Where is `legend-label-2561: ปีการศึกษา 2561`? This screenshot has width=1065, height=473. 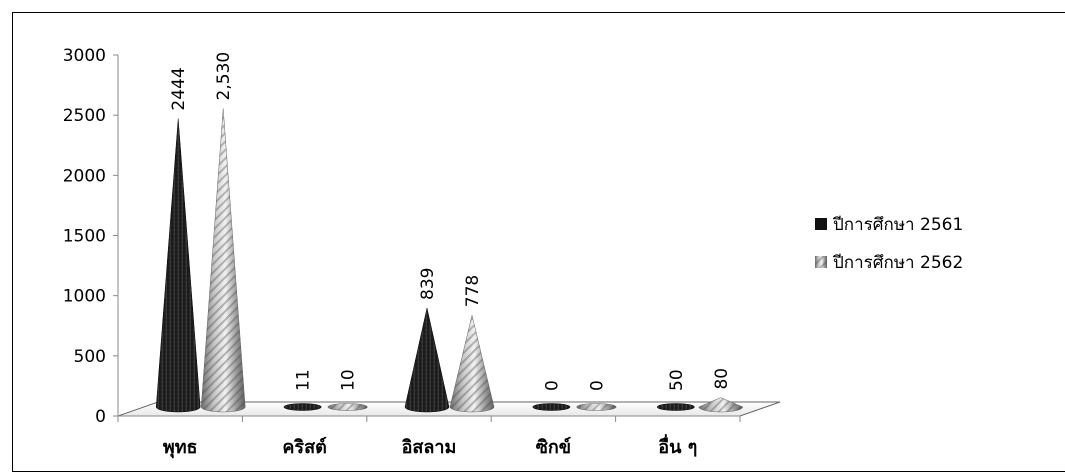 legend-label-2561: ปีการศึกษา 2561 is located at coordinates (897, 225).